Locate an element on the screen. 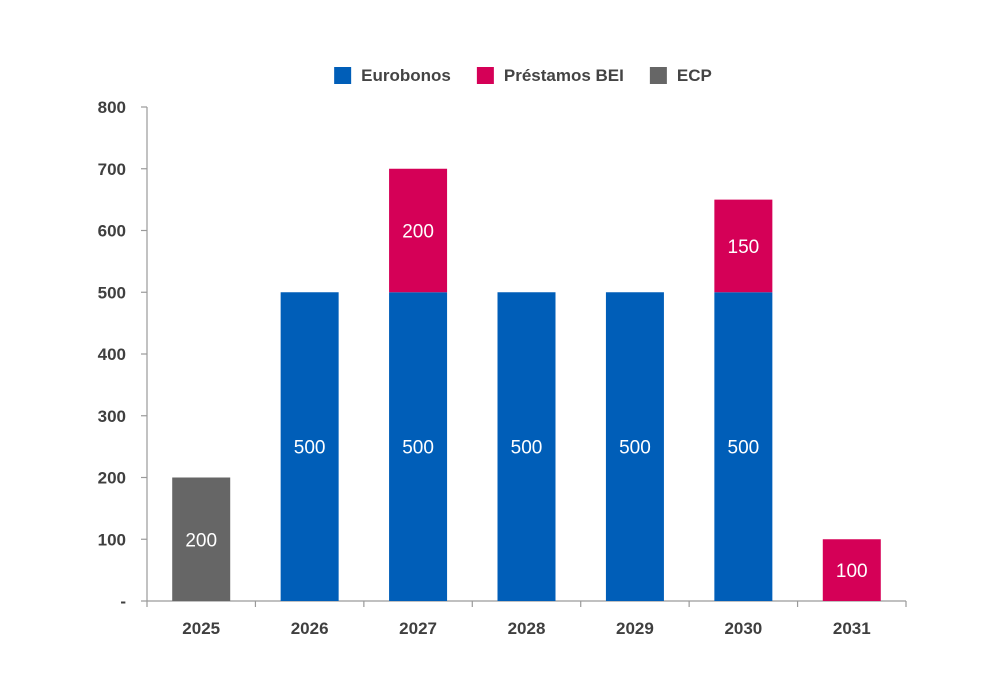 The width and height of the screenshot is (1004, 684). x-tick-label-2026: 2026 is located at coordinates (310, 628).